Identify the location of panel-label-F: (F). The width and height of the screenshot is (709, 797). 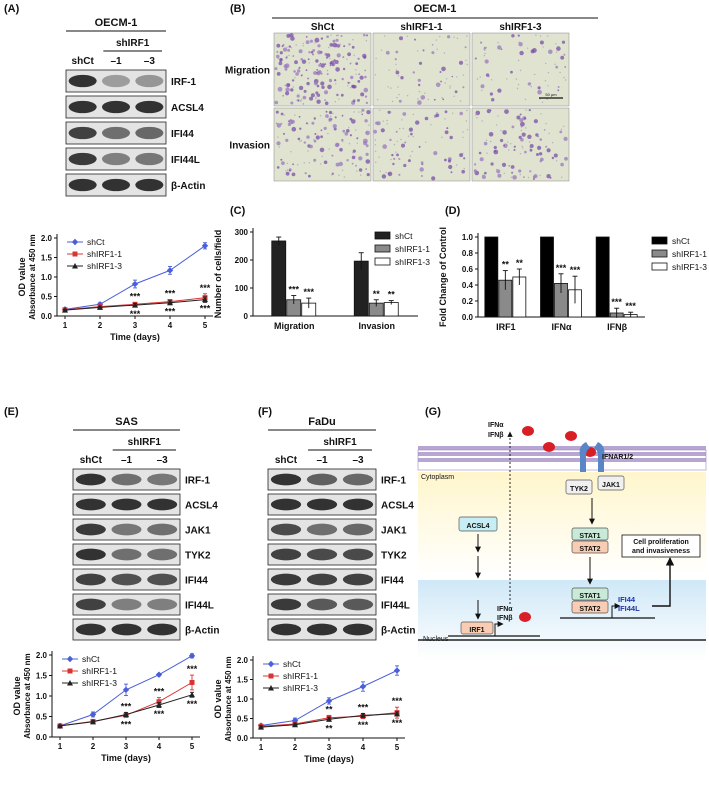
(265, 412).